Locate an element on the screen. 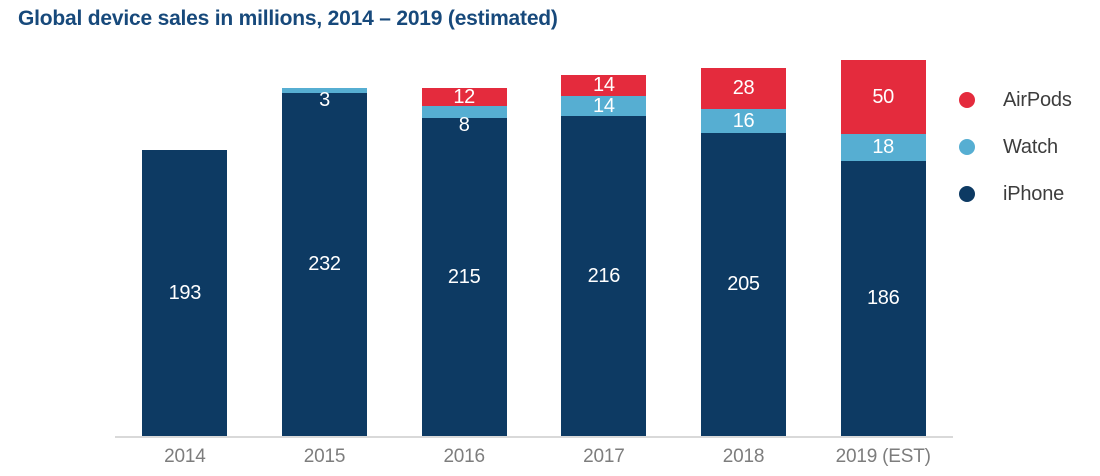 The image size is (1100, 476). legend-swatch-airpods-icon is located at coordinates (967, 100).